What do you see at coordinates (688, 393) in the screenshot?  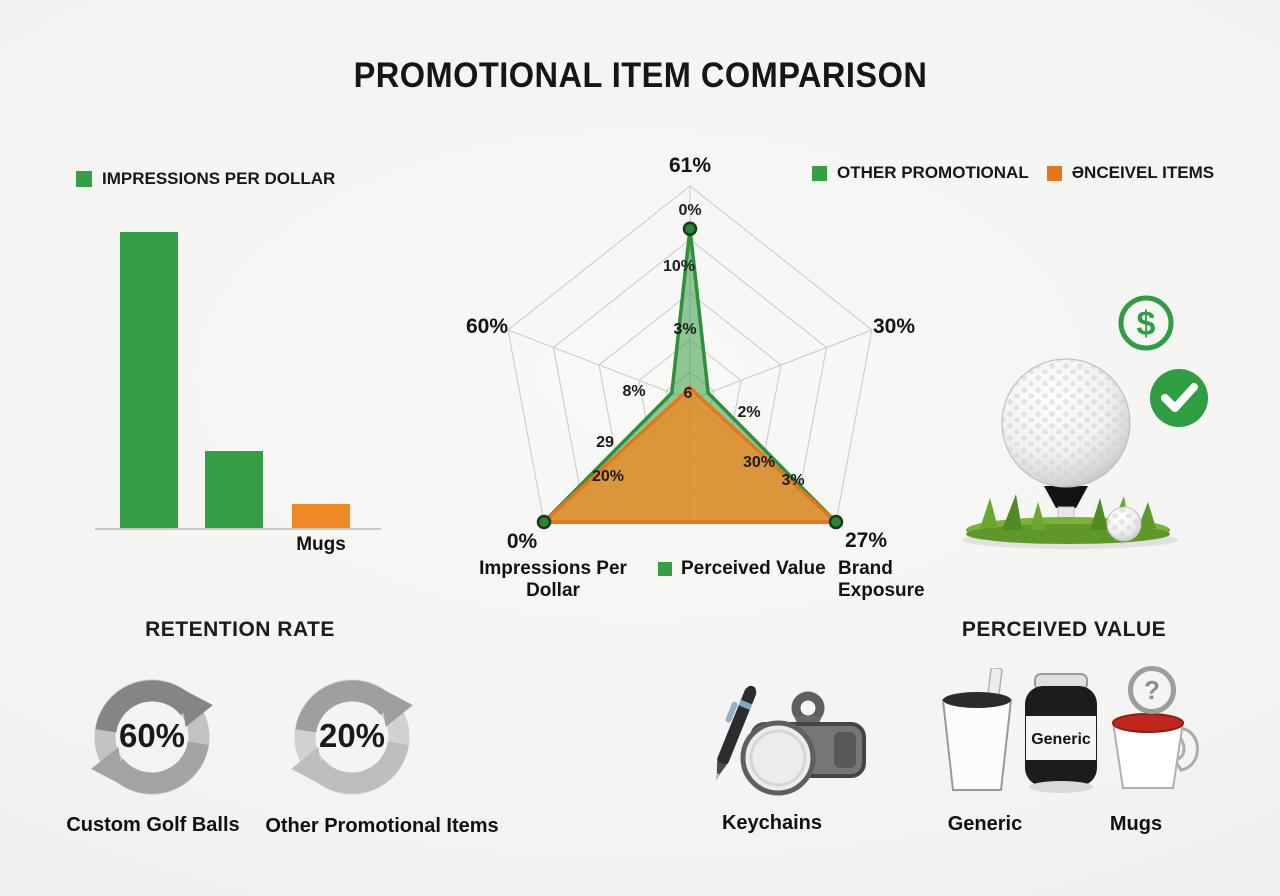 I see `radar-ring-label: 6` at bounding box center [688, 393].